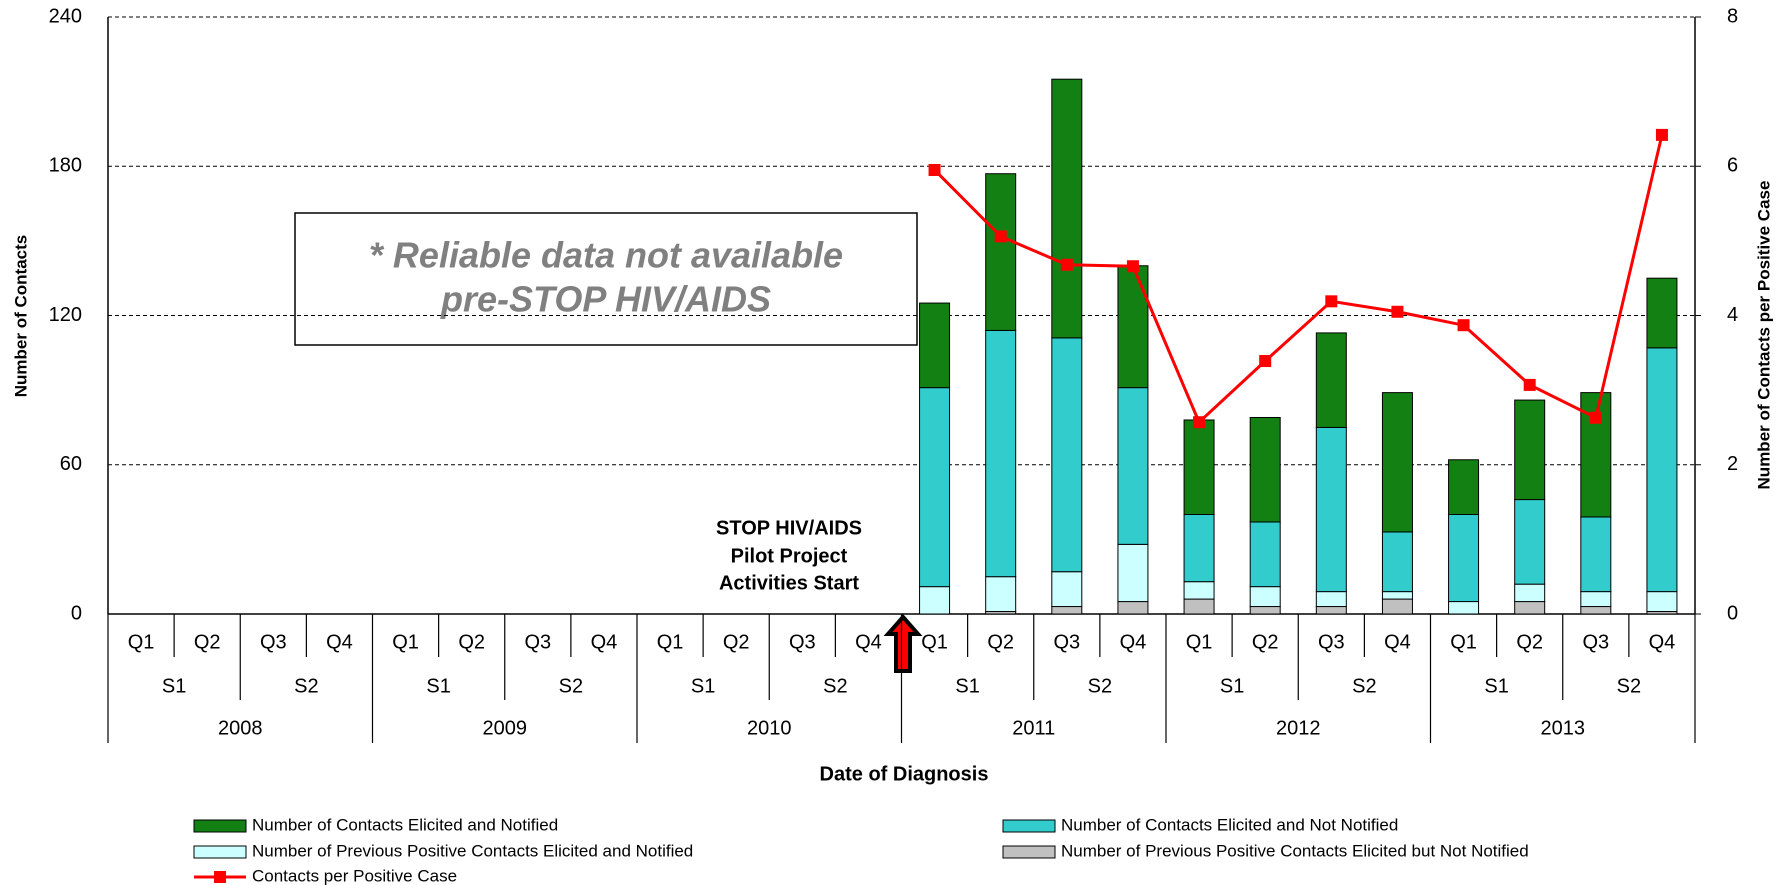 The height and width of the screenshot is (885, 1783). What do you see at coordinates (354, 875) in the screenshot?
I see `legend-label: Contacts per Positive Case` at bounding box center [354, 875].